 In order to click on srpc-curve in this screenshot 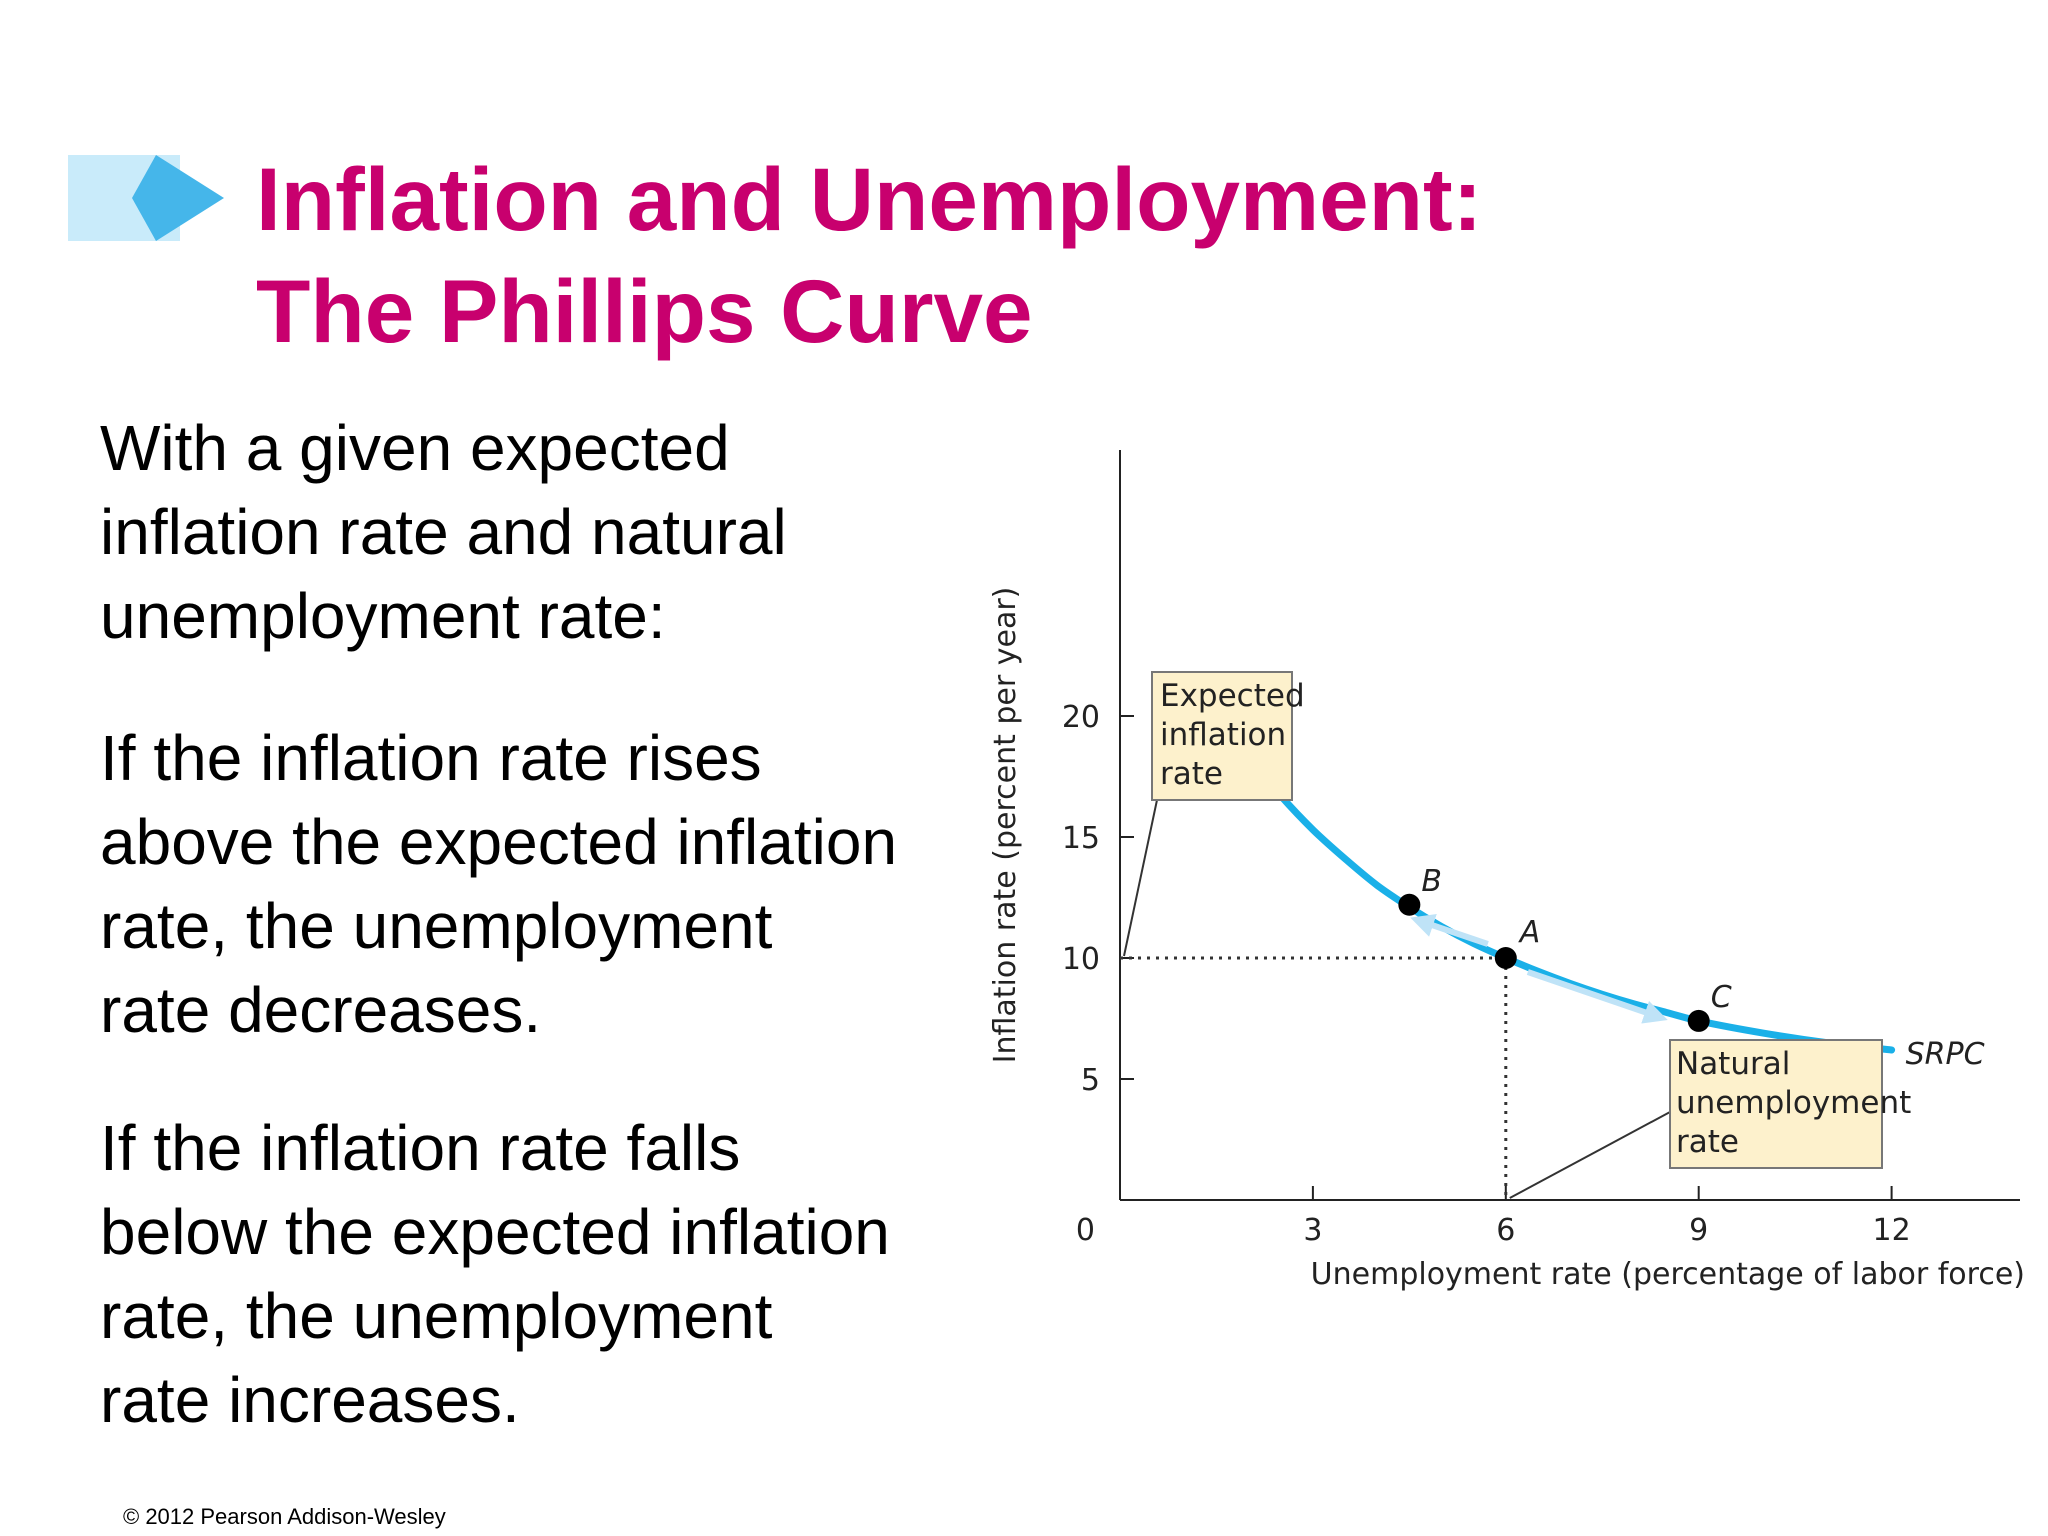, I will do `click(1570, 903)`.